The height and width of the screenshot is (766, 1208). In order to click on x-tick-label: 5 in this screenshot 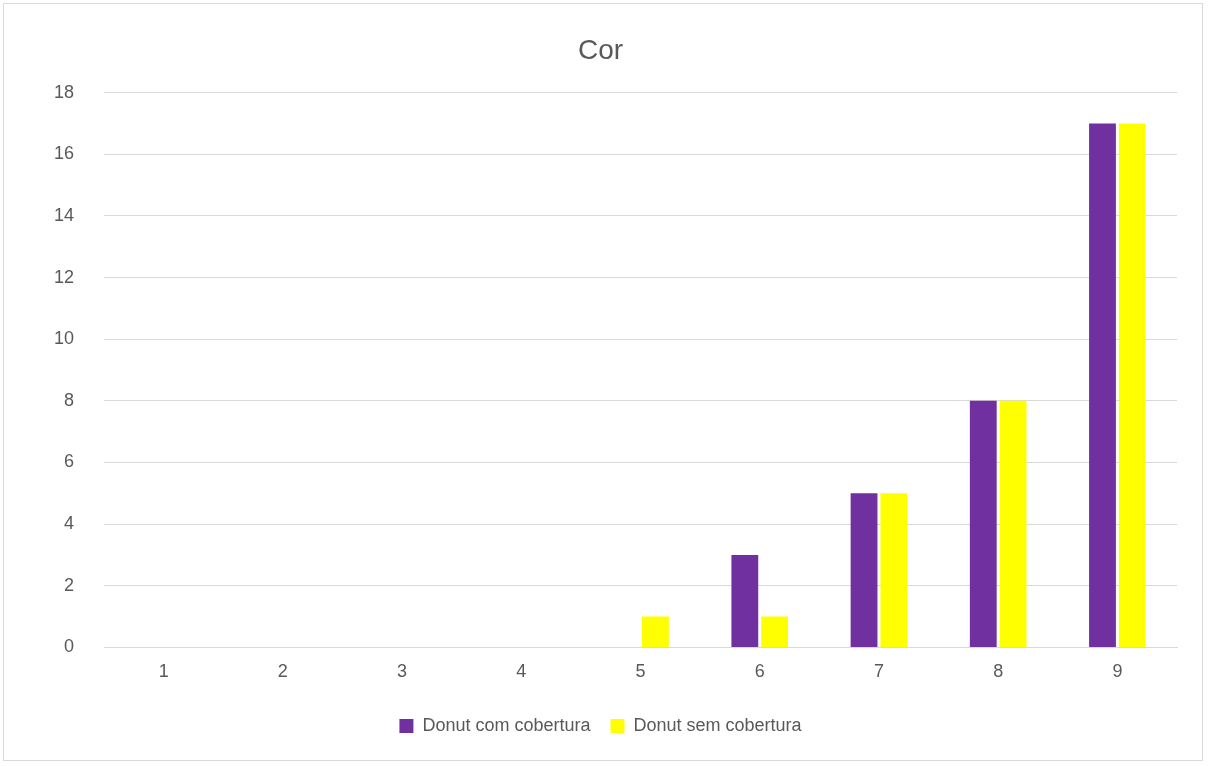, I will do `click(640, 671)`.